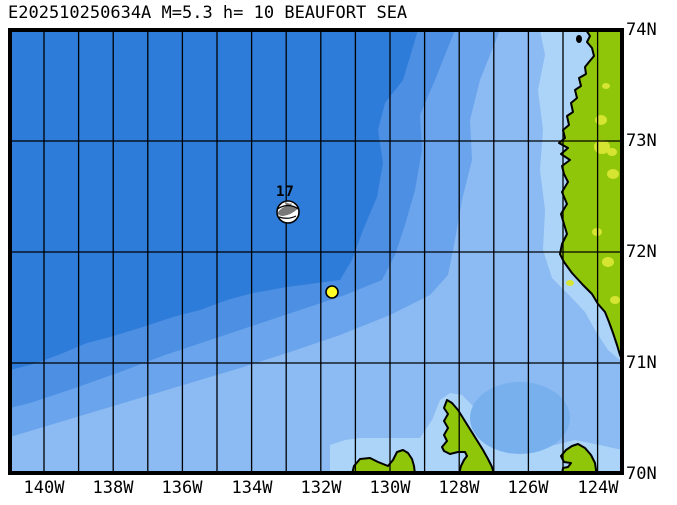  What do you see at coordinates (321, 488) in the screenshot?
I see `lon-label-132w: 132W` at bounding box center [321, 488].